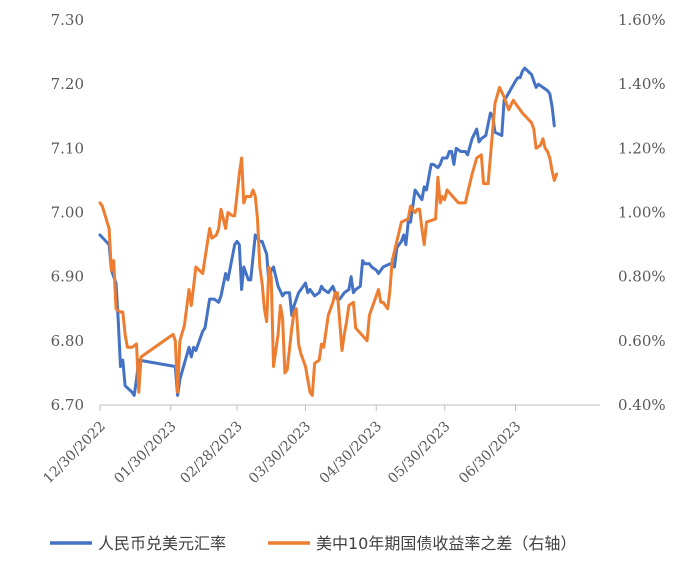 The width and height of the screenshot is (680, 572). Describe the element at coordinates (67, 20) in the screenshot. I see `left-axis-tick-label: 7.30` at that location.